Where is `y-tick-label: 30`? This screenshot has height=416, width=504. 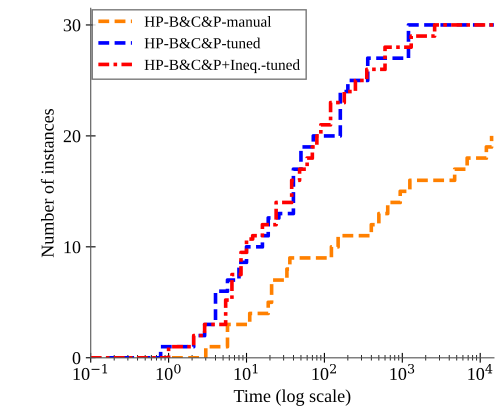
y-tick-label: 30 is located at coordinates (72, 25).